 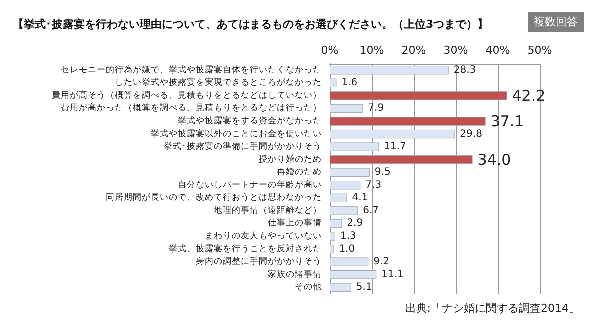 I want to click on y-tick-label: 費用が高かった（概算を調べる、見積もりをとるなどは行った）, so click(x=191, y=108).